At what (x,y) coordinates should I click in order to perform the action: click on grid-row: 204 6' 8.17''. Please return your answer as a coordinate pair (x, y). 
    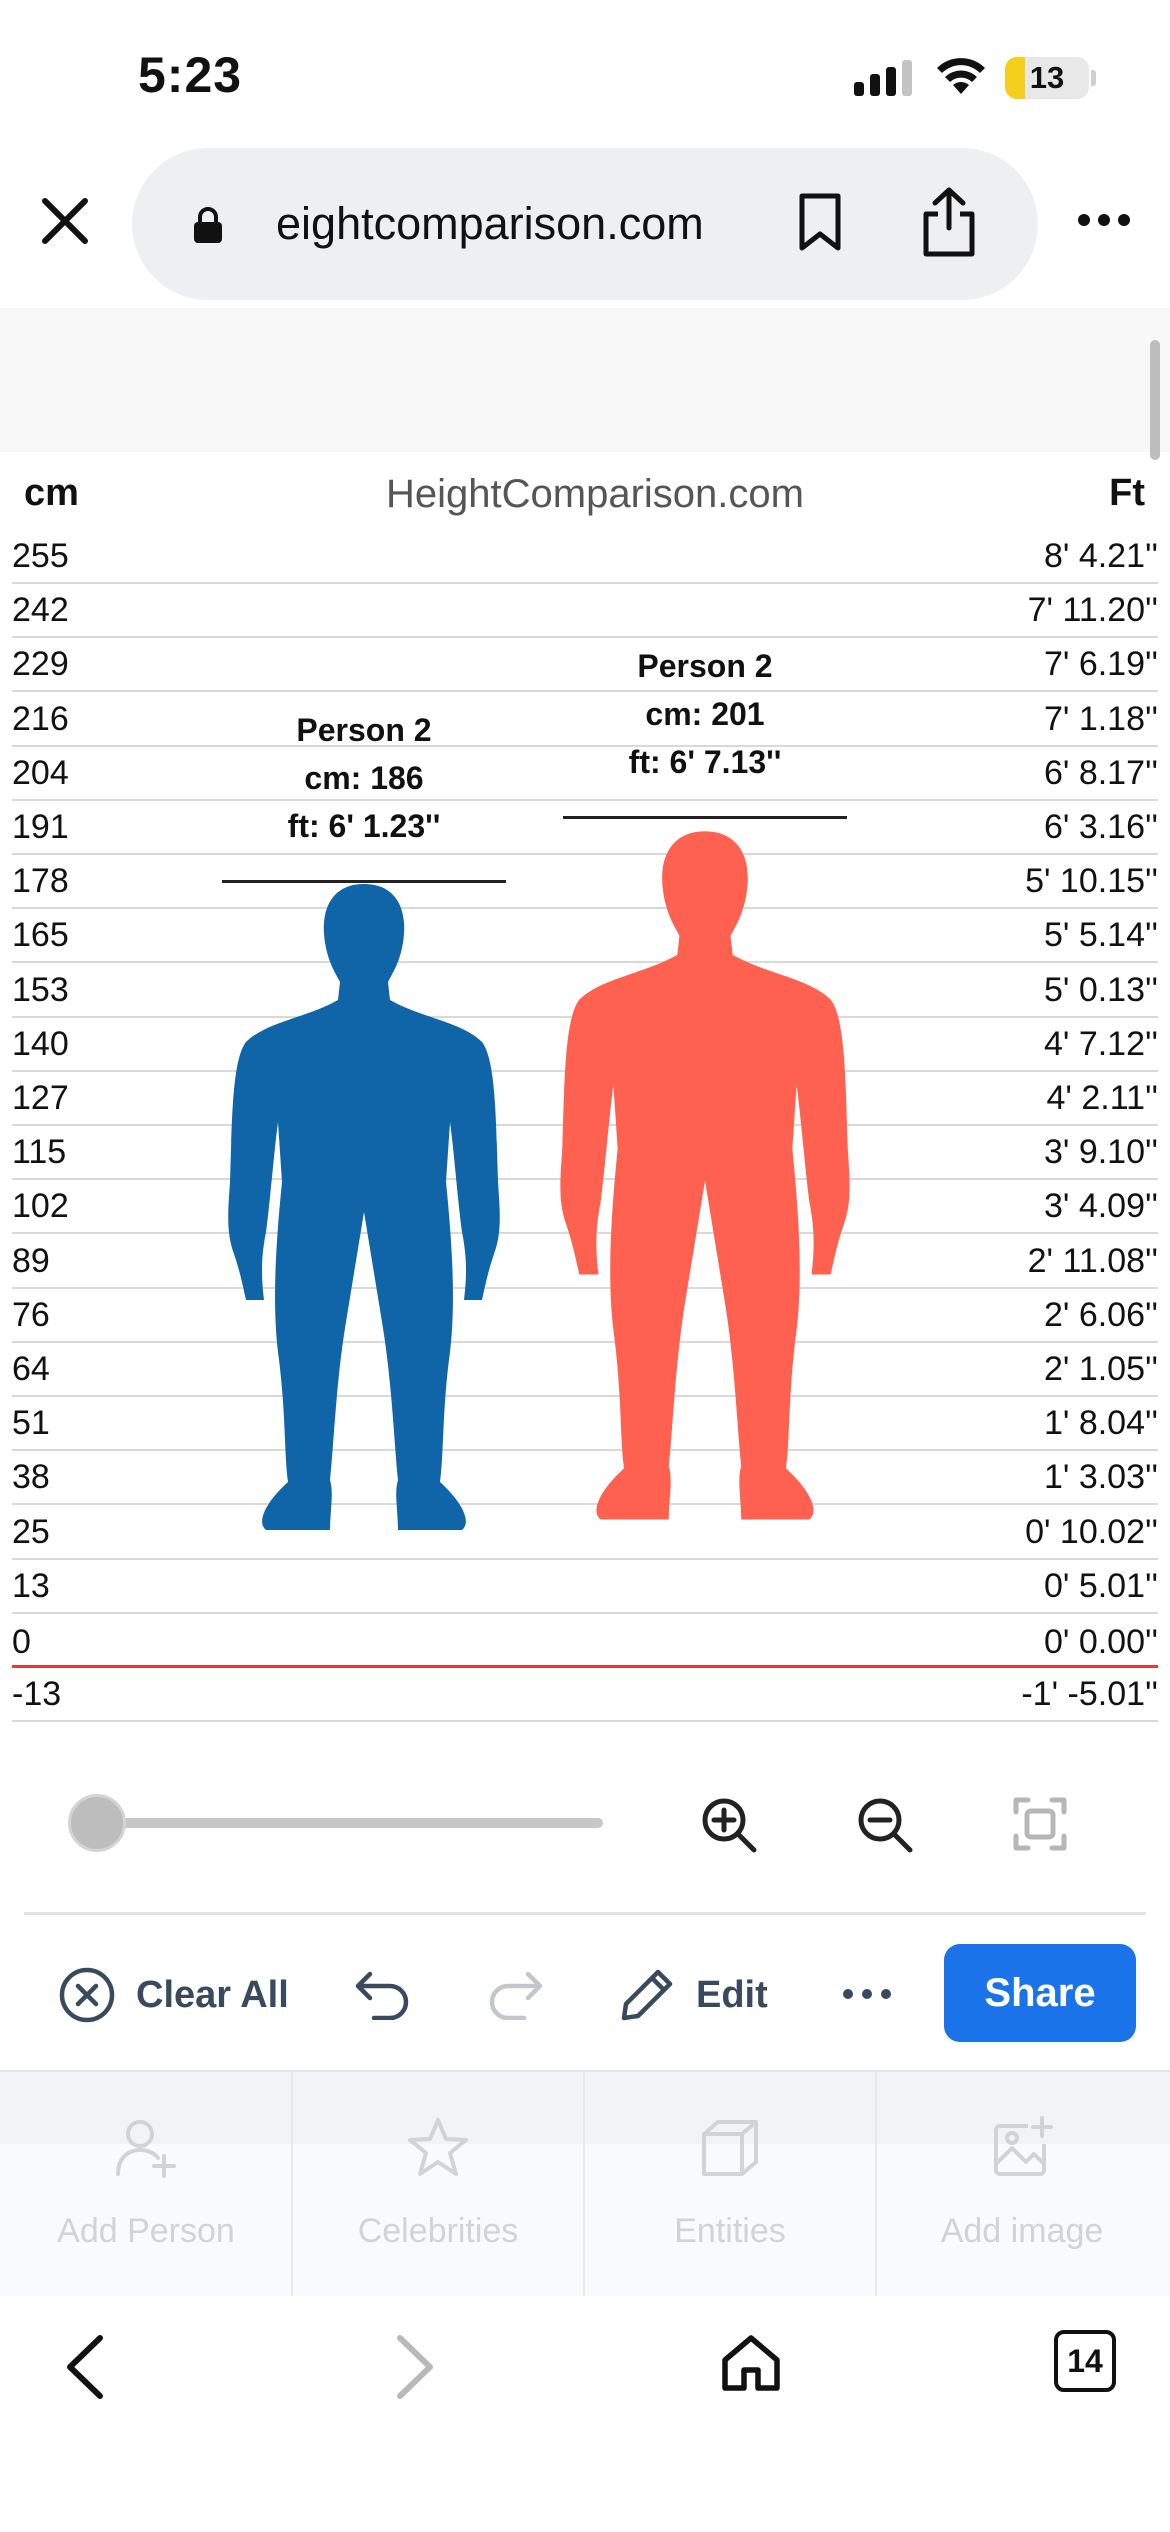
    Looking at the image, I should click on (585, 774).